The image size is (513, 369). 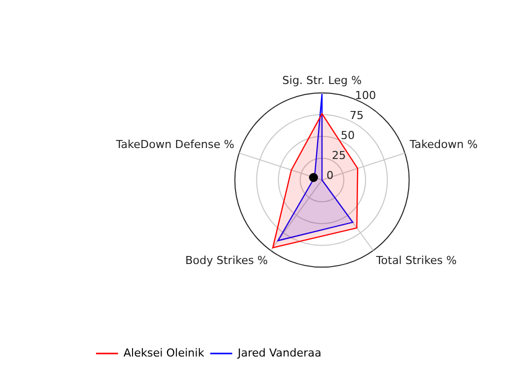 What do you see at coordinates (416, 261) in the screenshot?
I see `spoke-label: Total Strikes %` at bounding box center [416, 261].